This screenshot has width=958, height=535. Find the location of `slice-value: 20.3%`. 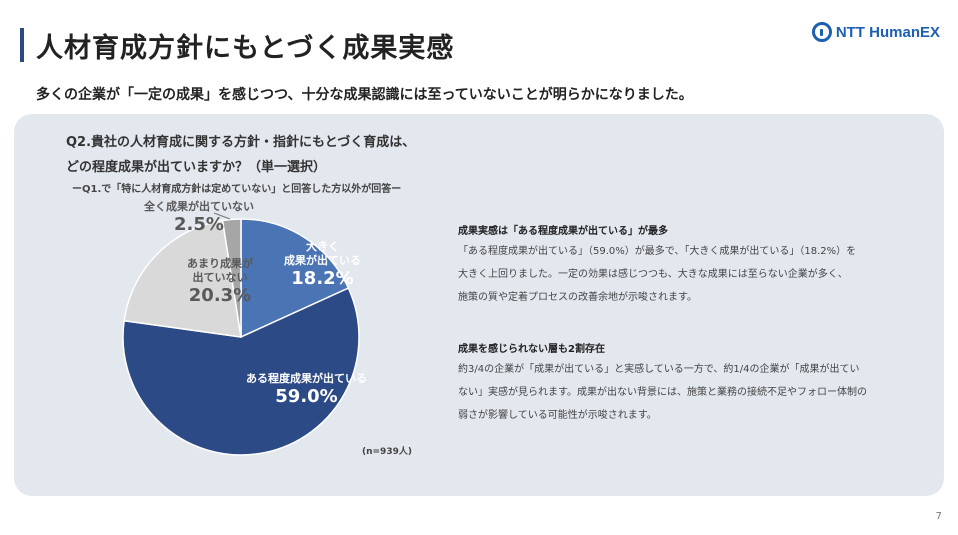

slice-value: 20.3% is located at coordinates (220, 295).